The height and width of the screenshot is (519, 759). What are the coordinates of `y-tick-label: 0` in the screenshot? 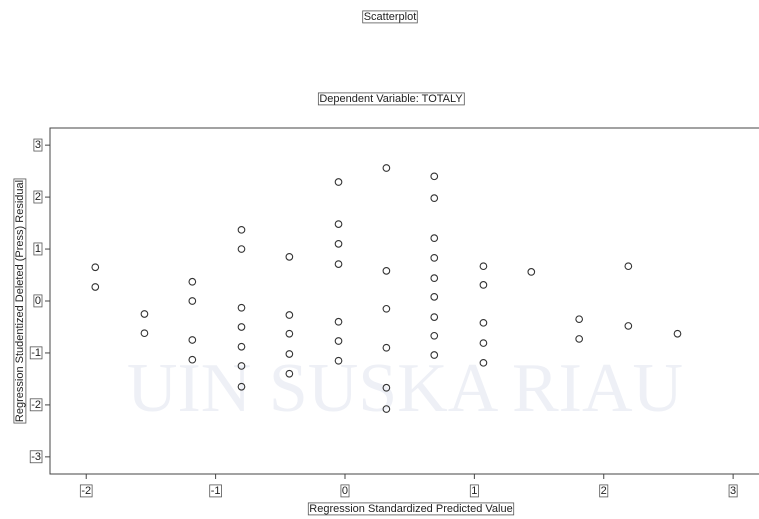 It's located at (38, 301).